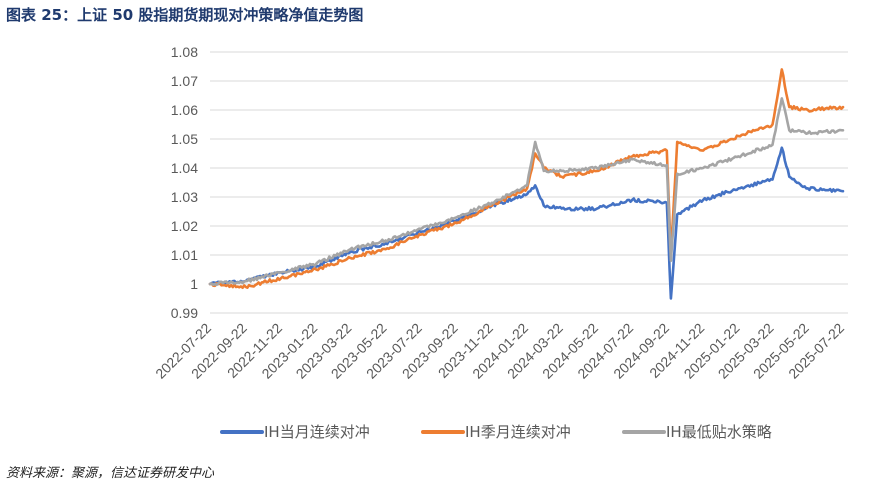  Describe the element at coordinates (110, 473) in the screenshot. I see `source-note: 资料来源：聚源，信达证券研发中心` at that location.